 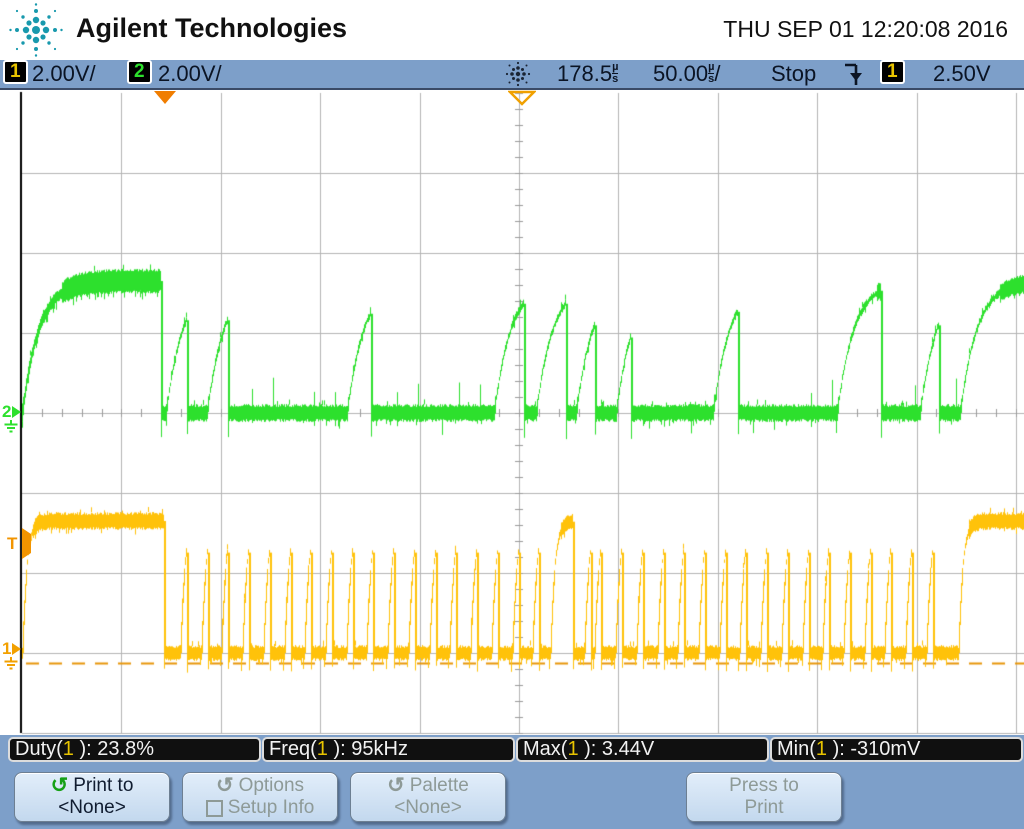 I want to click on softkey-options: ↺ Options Setup Info, so click(x=260, y=797).